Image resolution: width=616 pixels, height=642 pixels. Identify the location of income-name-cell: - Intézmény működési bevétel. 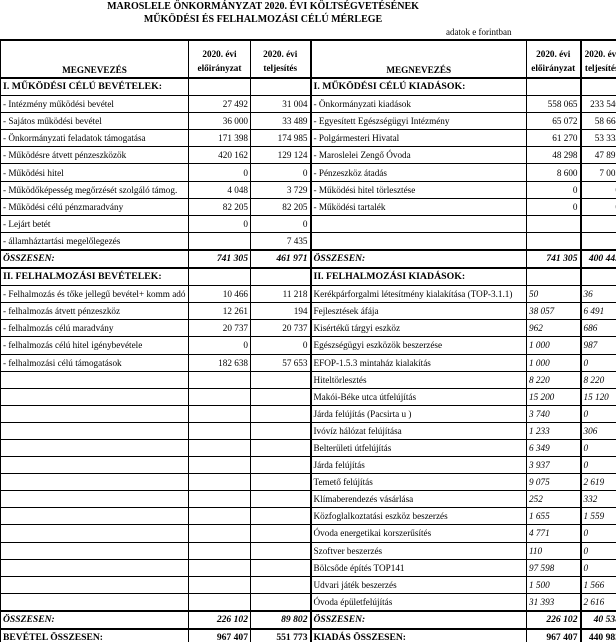
(94, 104).